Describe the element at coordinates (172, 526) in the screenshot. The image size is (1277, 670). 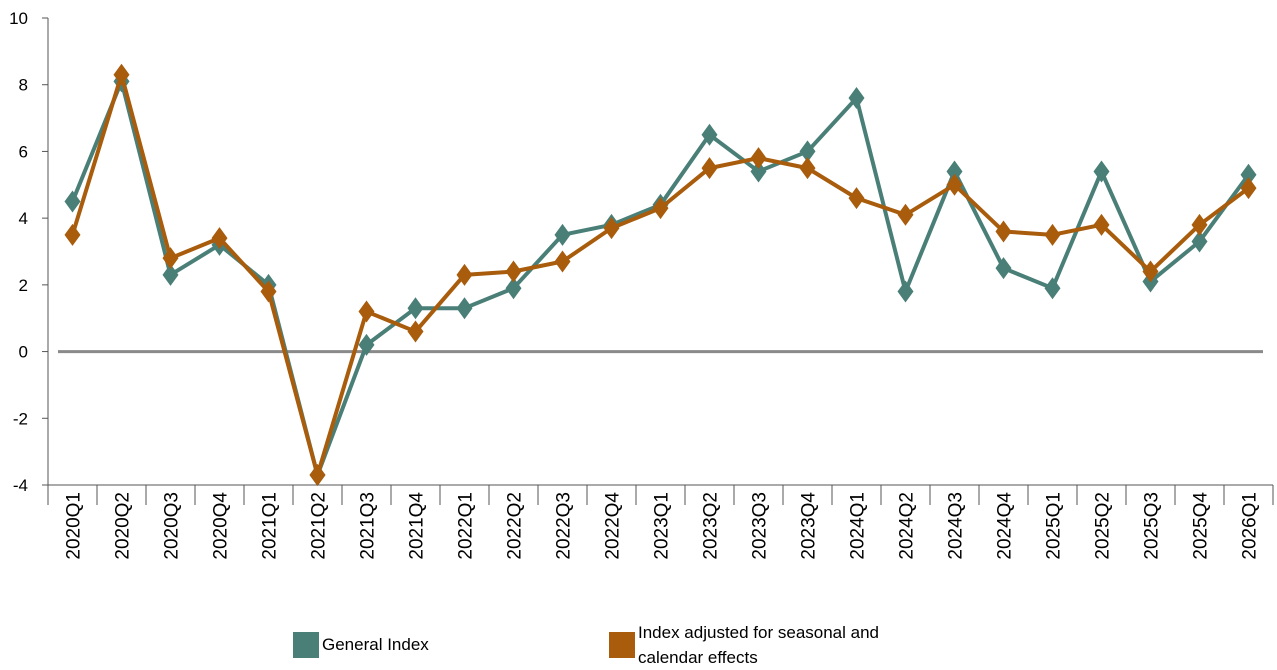
I see `x-tick-label: 2020Q3` at that location.